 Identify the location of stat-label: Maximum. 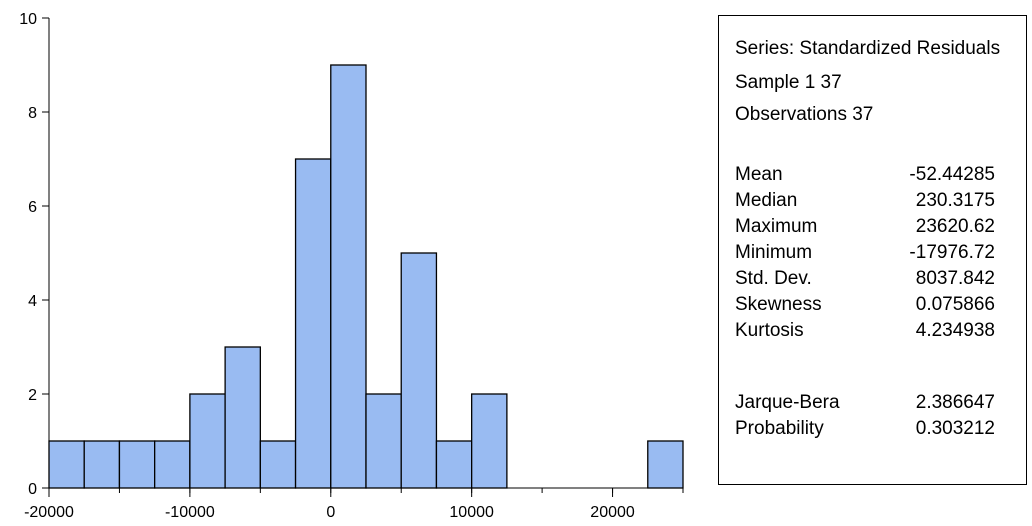
(776, 226).